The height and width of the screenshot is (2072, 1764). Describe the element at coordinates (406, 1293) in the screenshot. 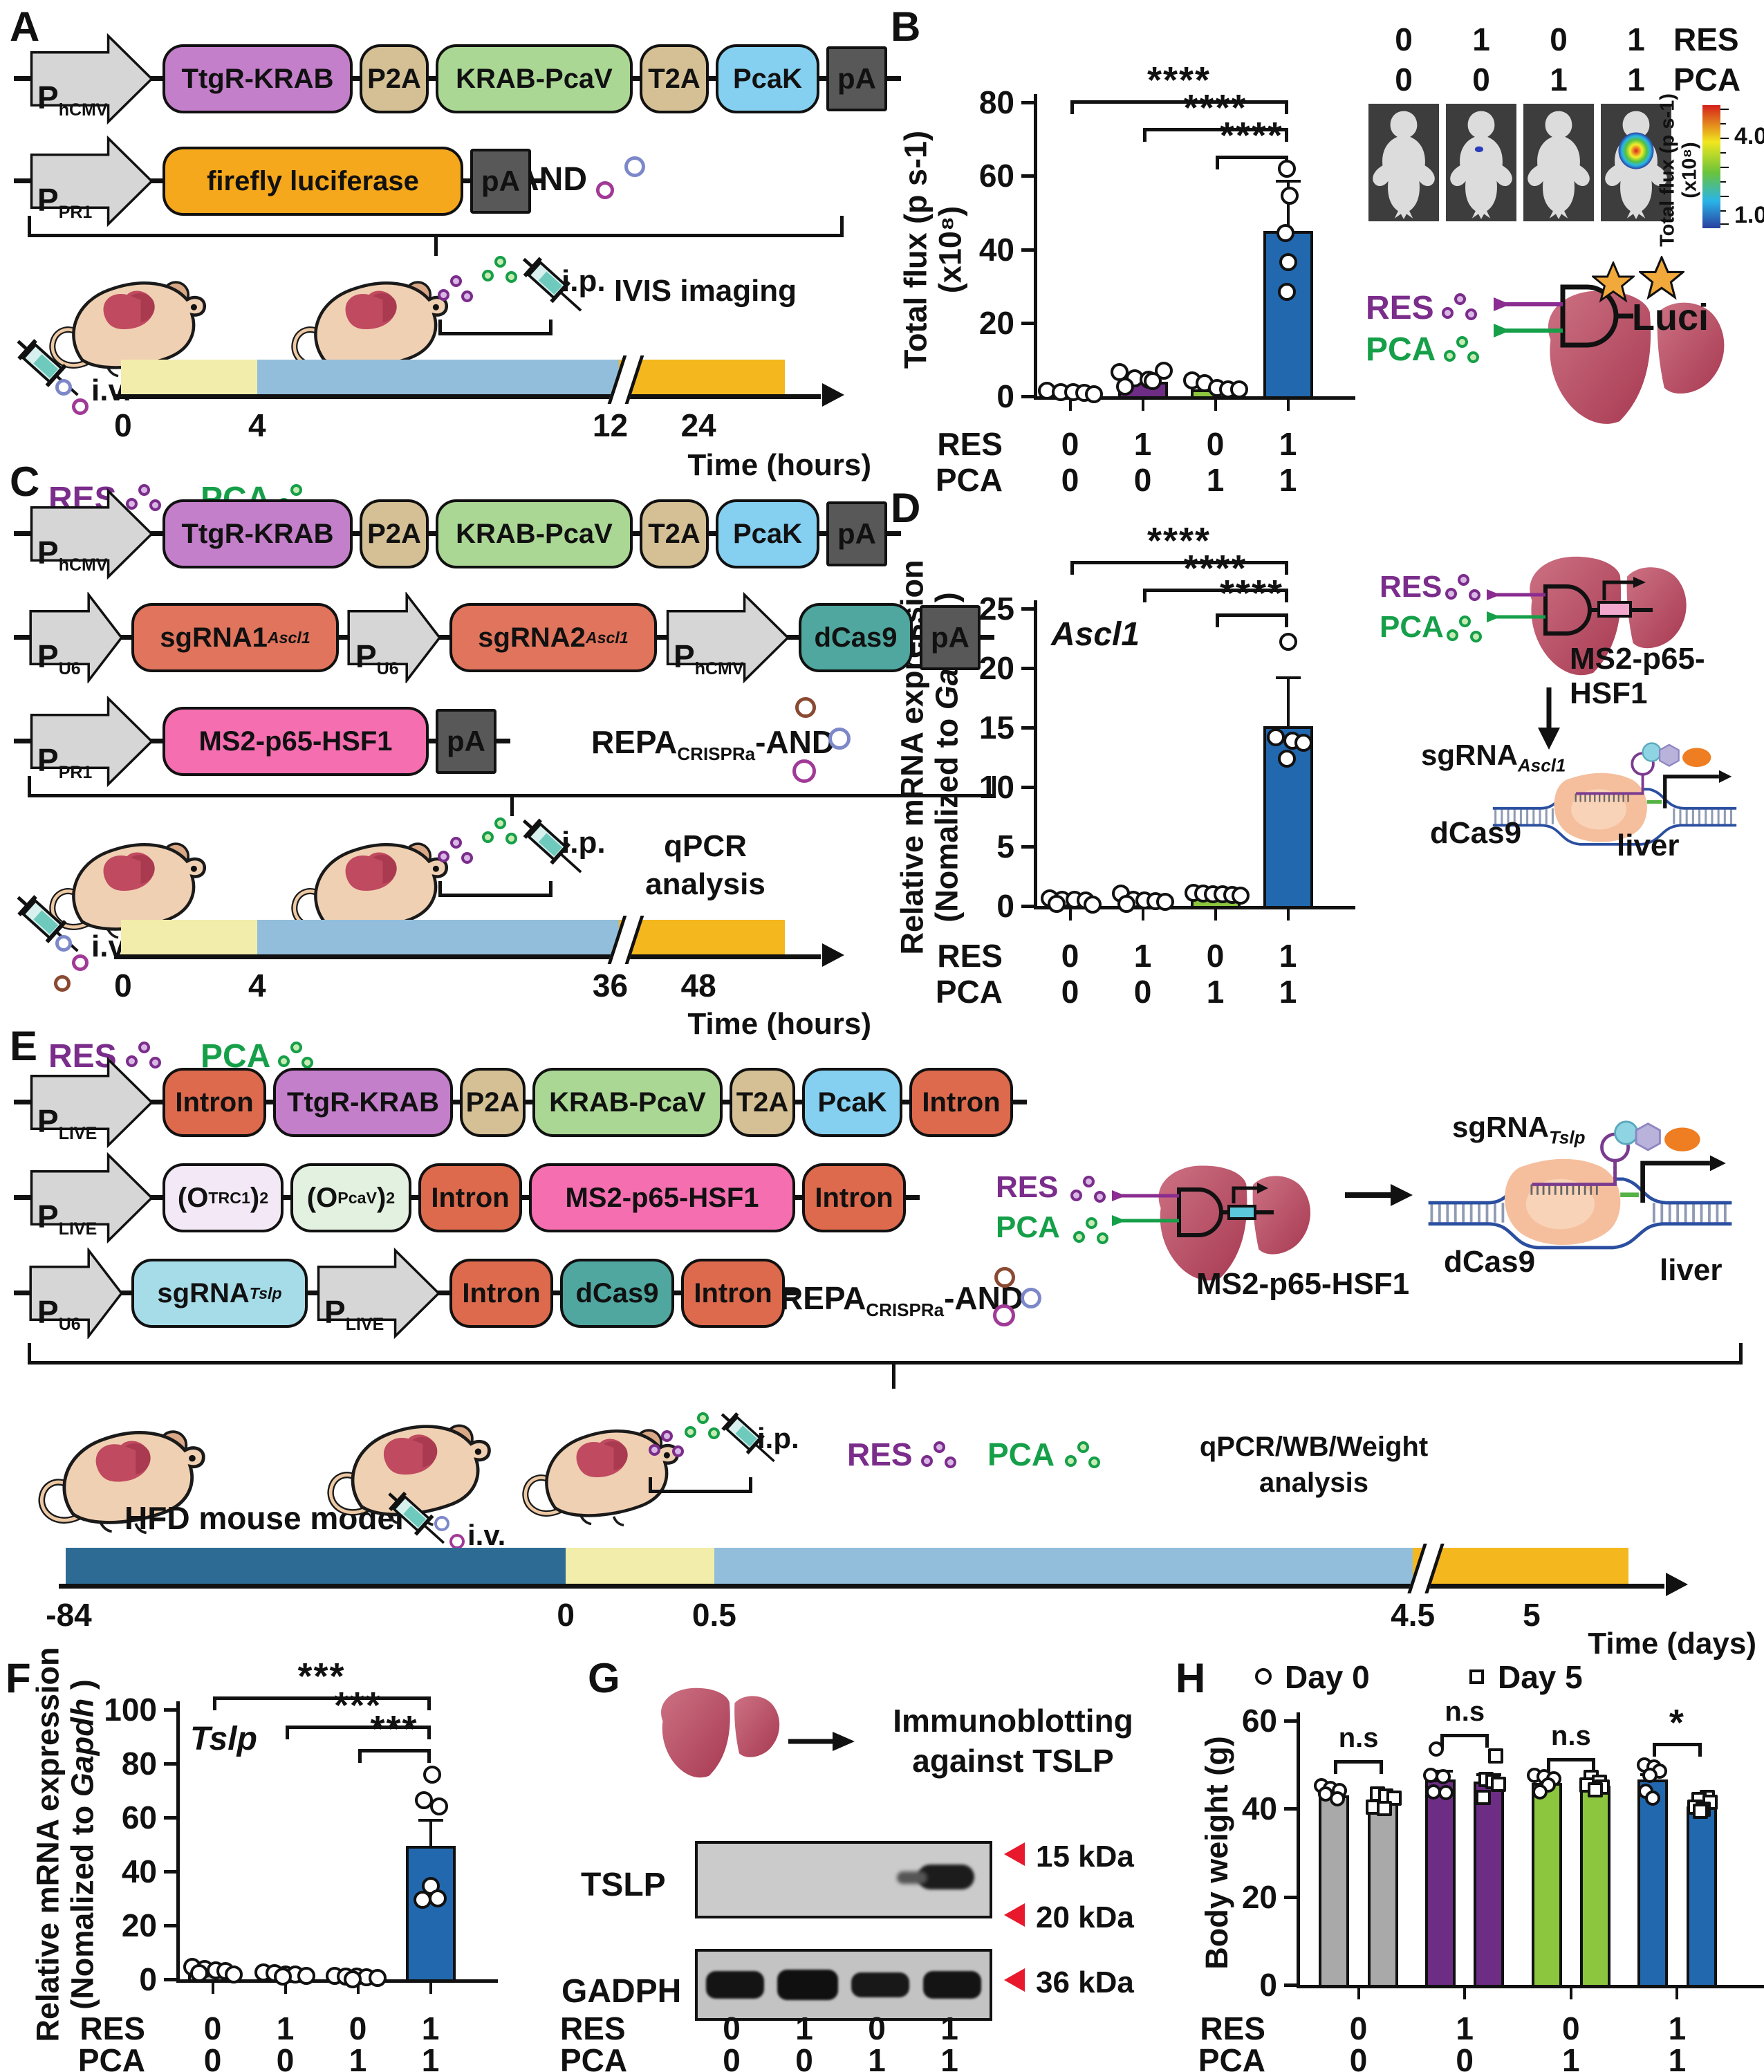

I see `construct-e3: PU6 sgRNA Tslp PLIVE Intron dCas9 Intron` at that location.